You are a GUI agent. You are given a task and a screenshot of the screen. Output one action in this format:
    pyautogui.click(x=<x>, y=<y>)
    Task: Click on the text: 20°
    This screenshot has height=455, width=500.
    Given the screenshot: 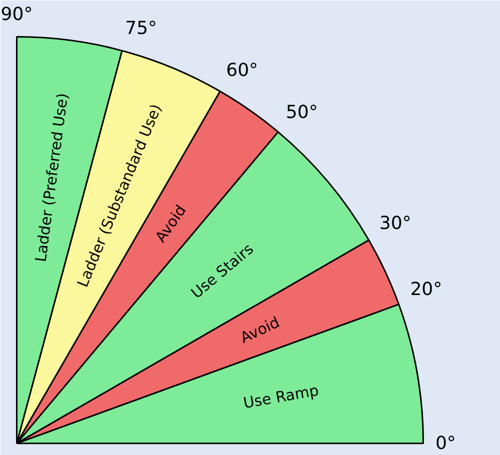 What is the action you would take?
    pyautogui.click(x=426, y=289)
    